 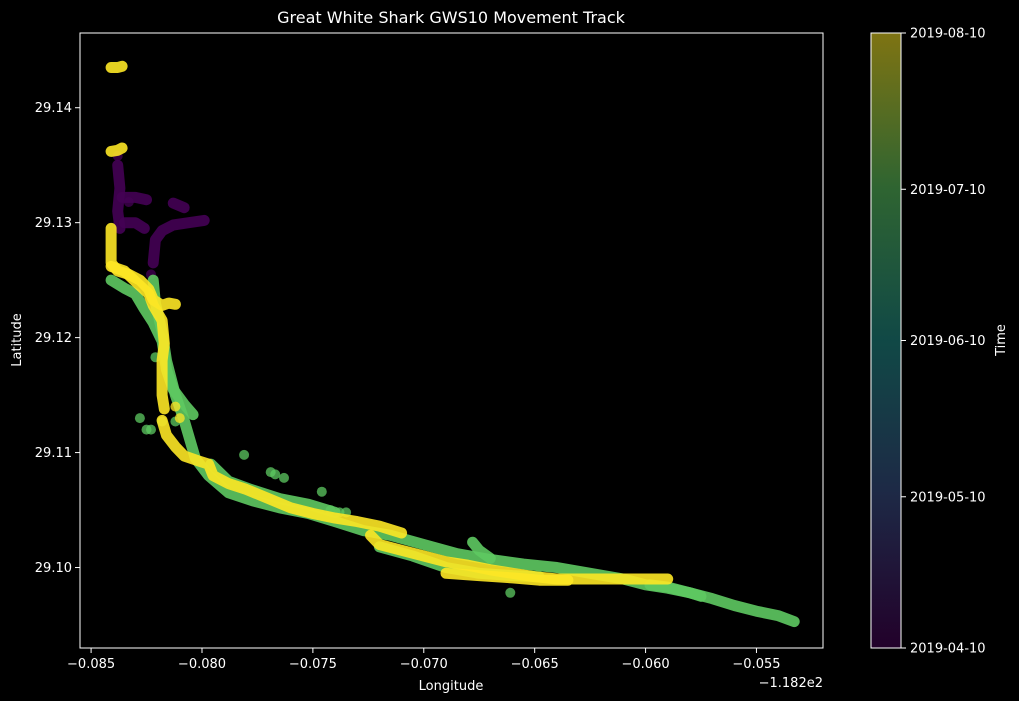 What do you see at coordinates (424, 664) in the screenshot?
I see `x-tick-label: −0.070` at bounding box center [424, 664].